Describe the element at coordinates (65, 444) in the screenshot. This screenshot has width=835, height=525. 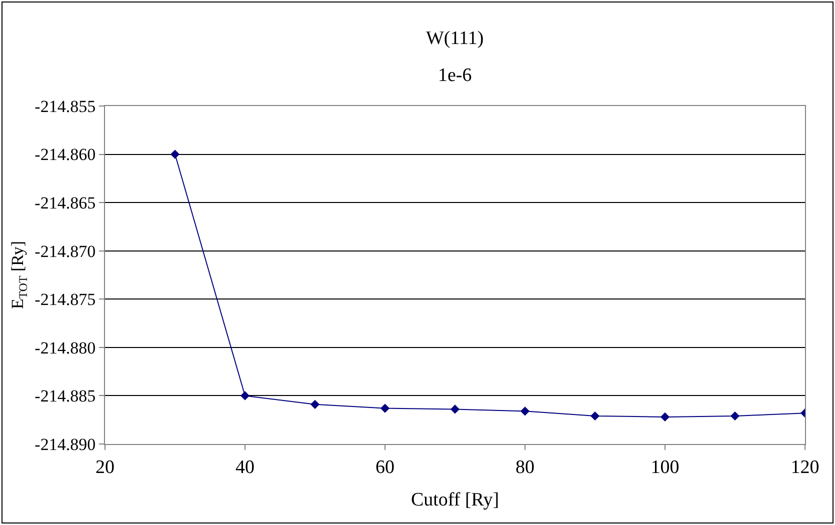
I see `y-tick-label: -214.890` at that location.